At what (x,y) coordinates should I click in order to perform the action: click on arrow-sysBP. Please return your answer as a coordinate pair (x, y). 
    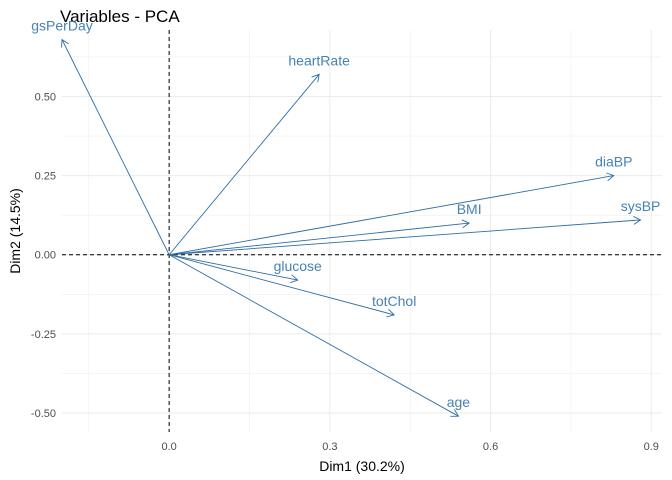
    Looking at the image, I should click on (405, 237).